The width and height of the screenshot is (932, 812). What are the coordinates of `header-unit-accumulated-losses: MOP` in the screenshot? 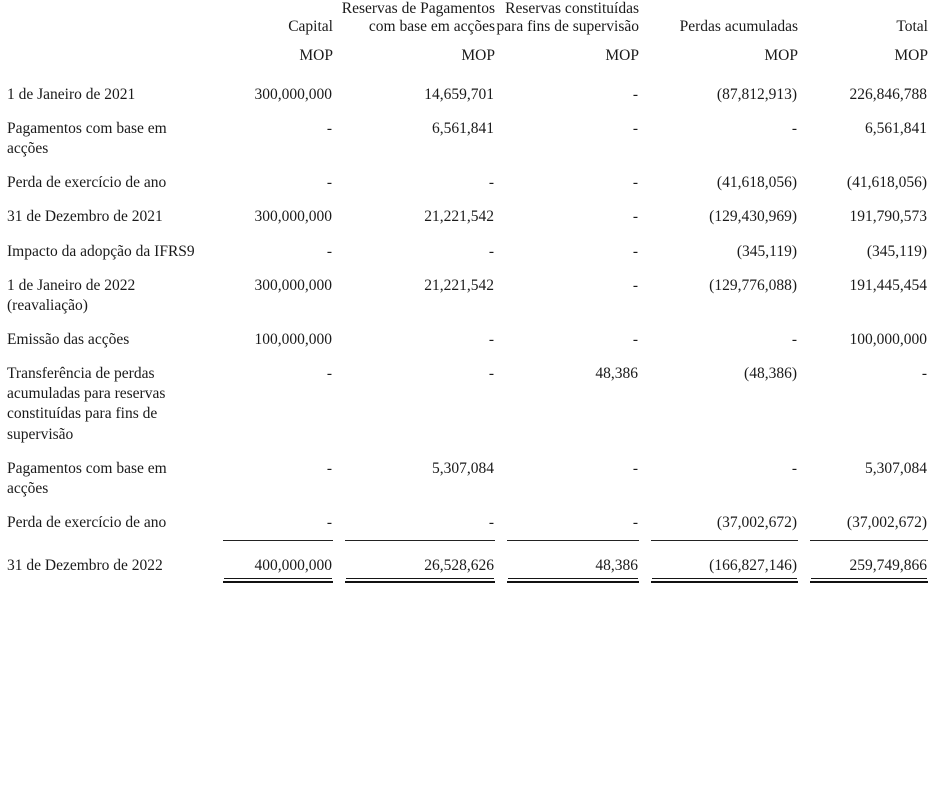 It's located at (781, 55).